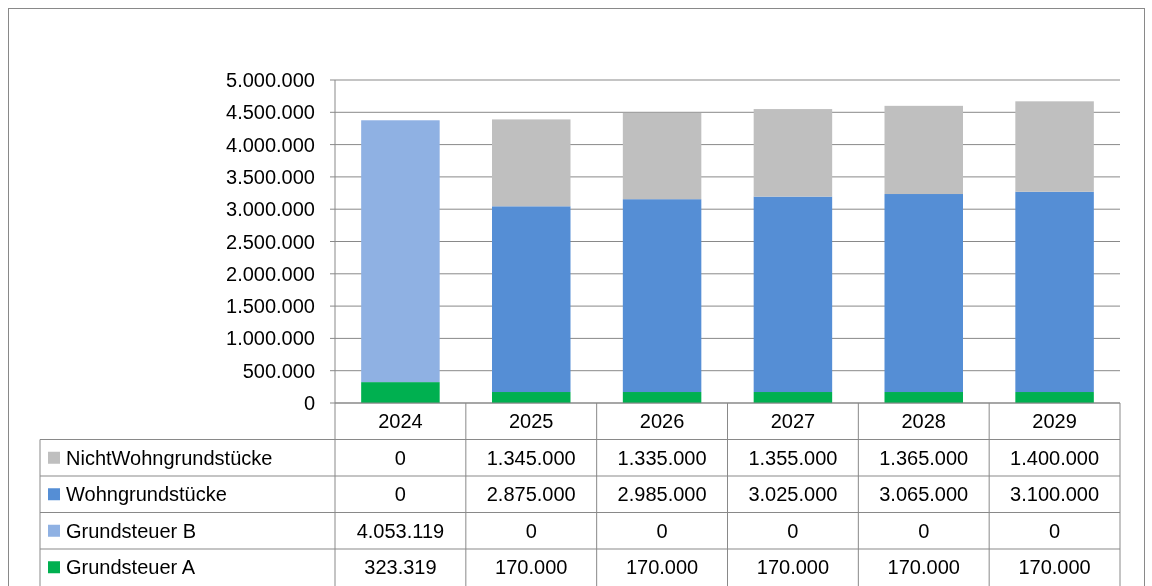 The height and width of the screenshot is (586, 1152). I want to click on data-label: 1.400.000, so click(1055, 457).